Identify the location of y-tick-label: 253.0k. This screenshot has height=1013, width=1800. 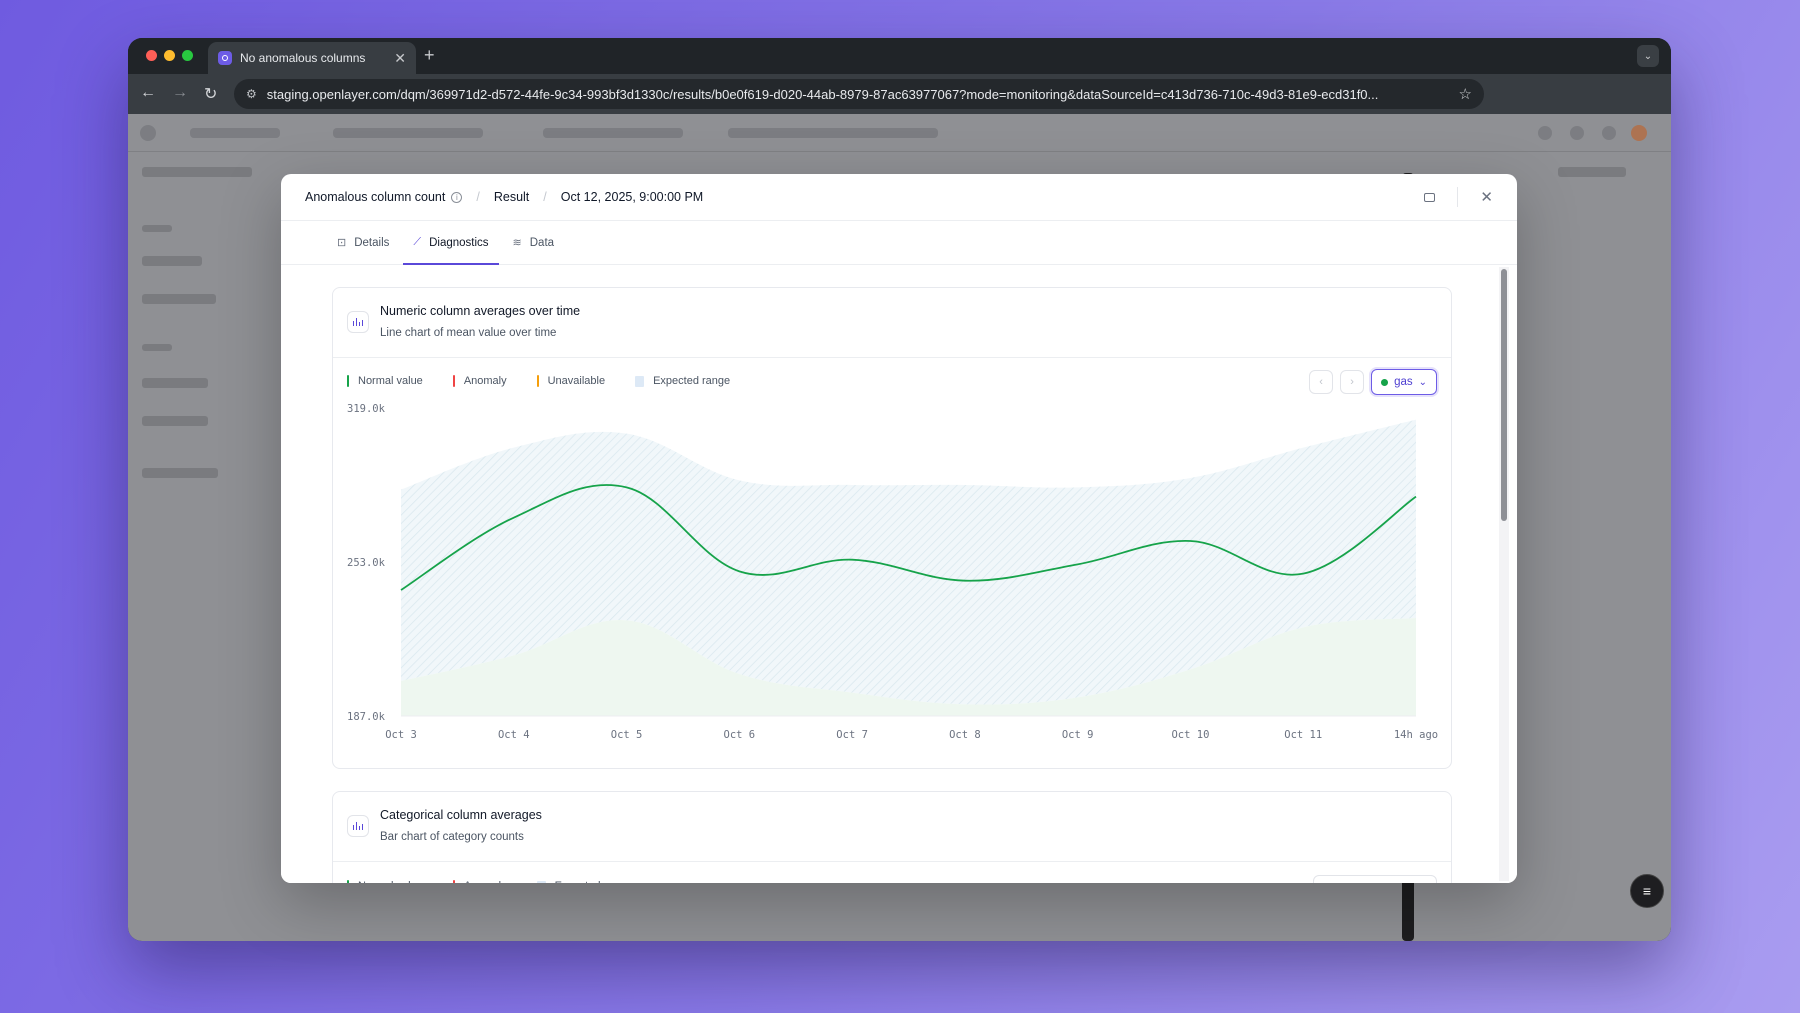
(366, 563).